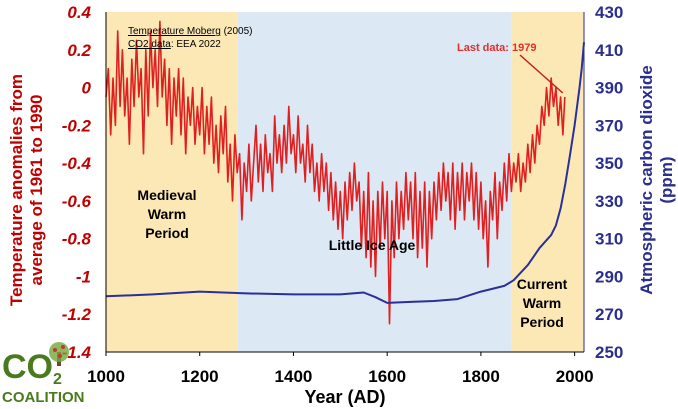 This screenshot has width=678, height=409. I want to click on y-left-tick-label: 0.4, so click(79, 12).